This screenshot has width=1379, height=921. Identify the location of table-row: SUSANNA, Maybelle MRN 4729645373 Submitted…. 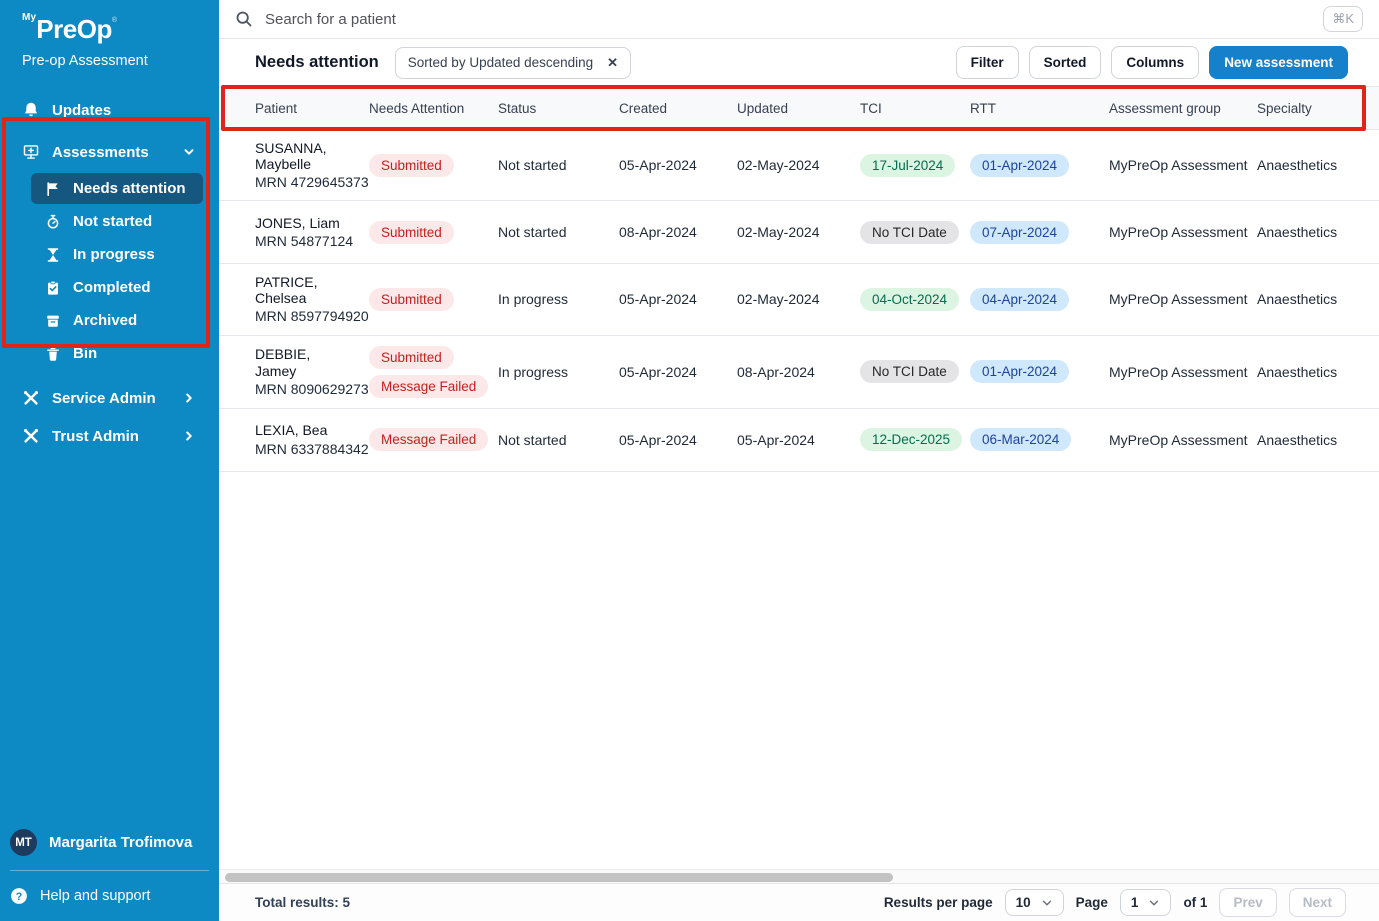
(799, 166).